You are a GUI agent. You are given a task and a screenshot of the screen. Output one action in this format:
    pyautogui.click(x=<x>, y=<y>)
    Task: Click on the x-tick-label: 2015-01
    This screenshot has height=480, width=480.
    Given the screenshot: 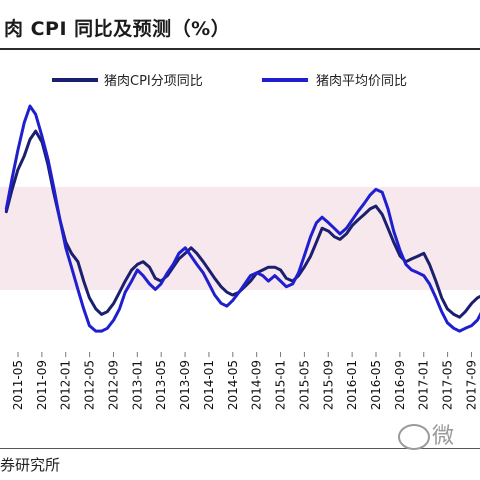 What is the action you would take?
    pyautogui.click(x=281, y=385)
    